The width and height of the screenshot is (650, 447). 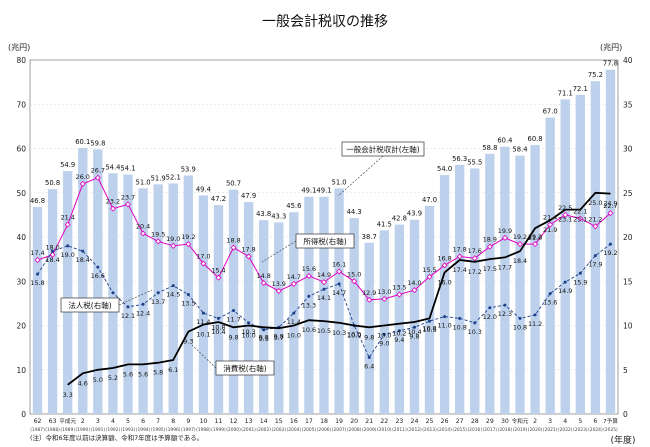 I want to click on bar-value-label: 55.5, so click(x=474, y=162).